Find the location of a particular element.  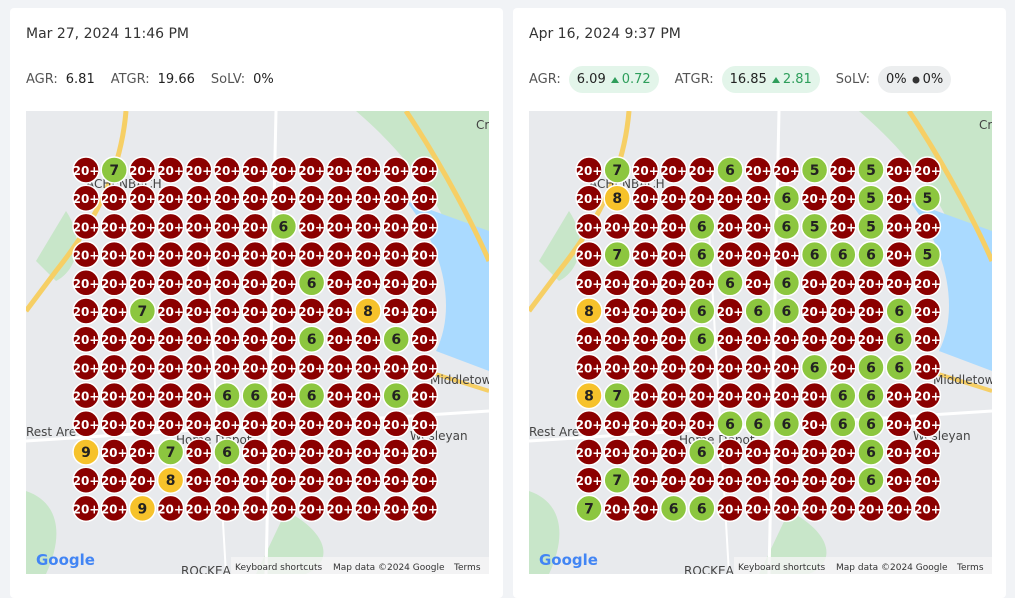

road is located at coordinates (446, 186).